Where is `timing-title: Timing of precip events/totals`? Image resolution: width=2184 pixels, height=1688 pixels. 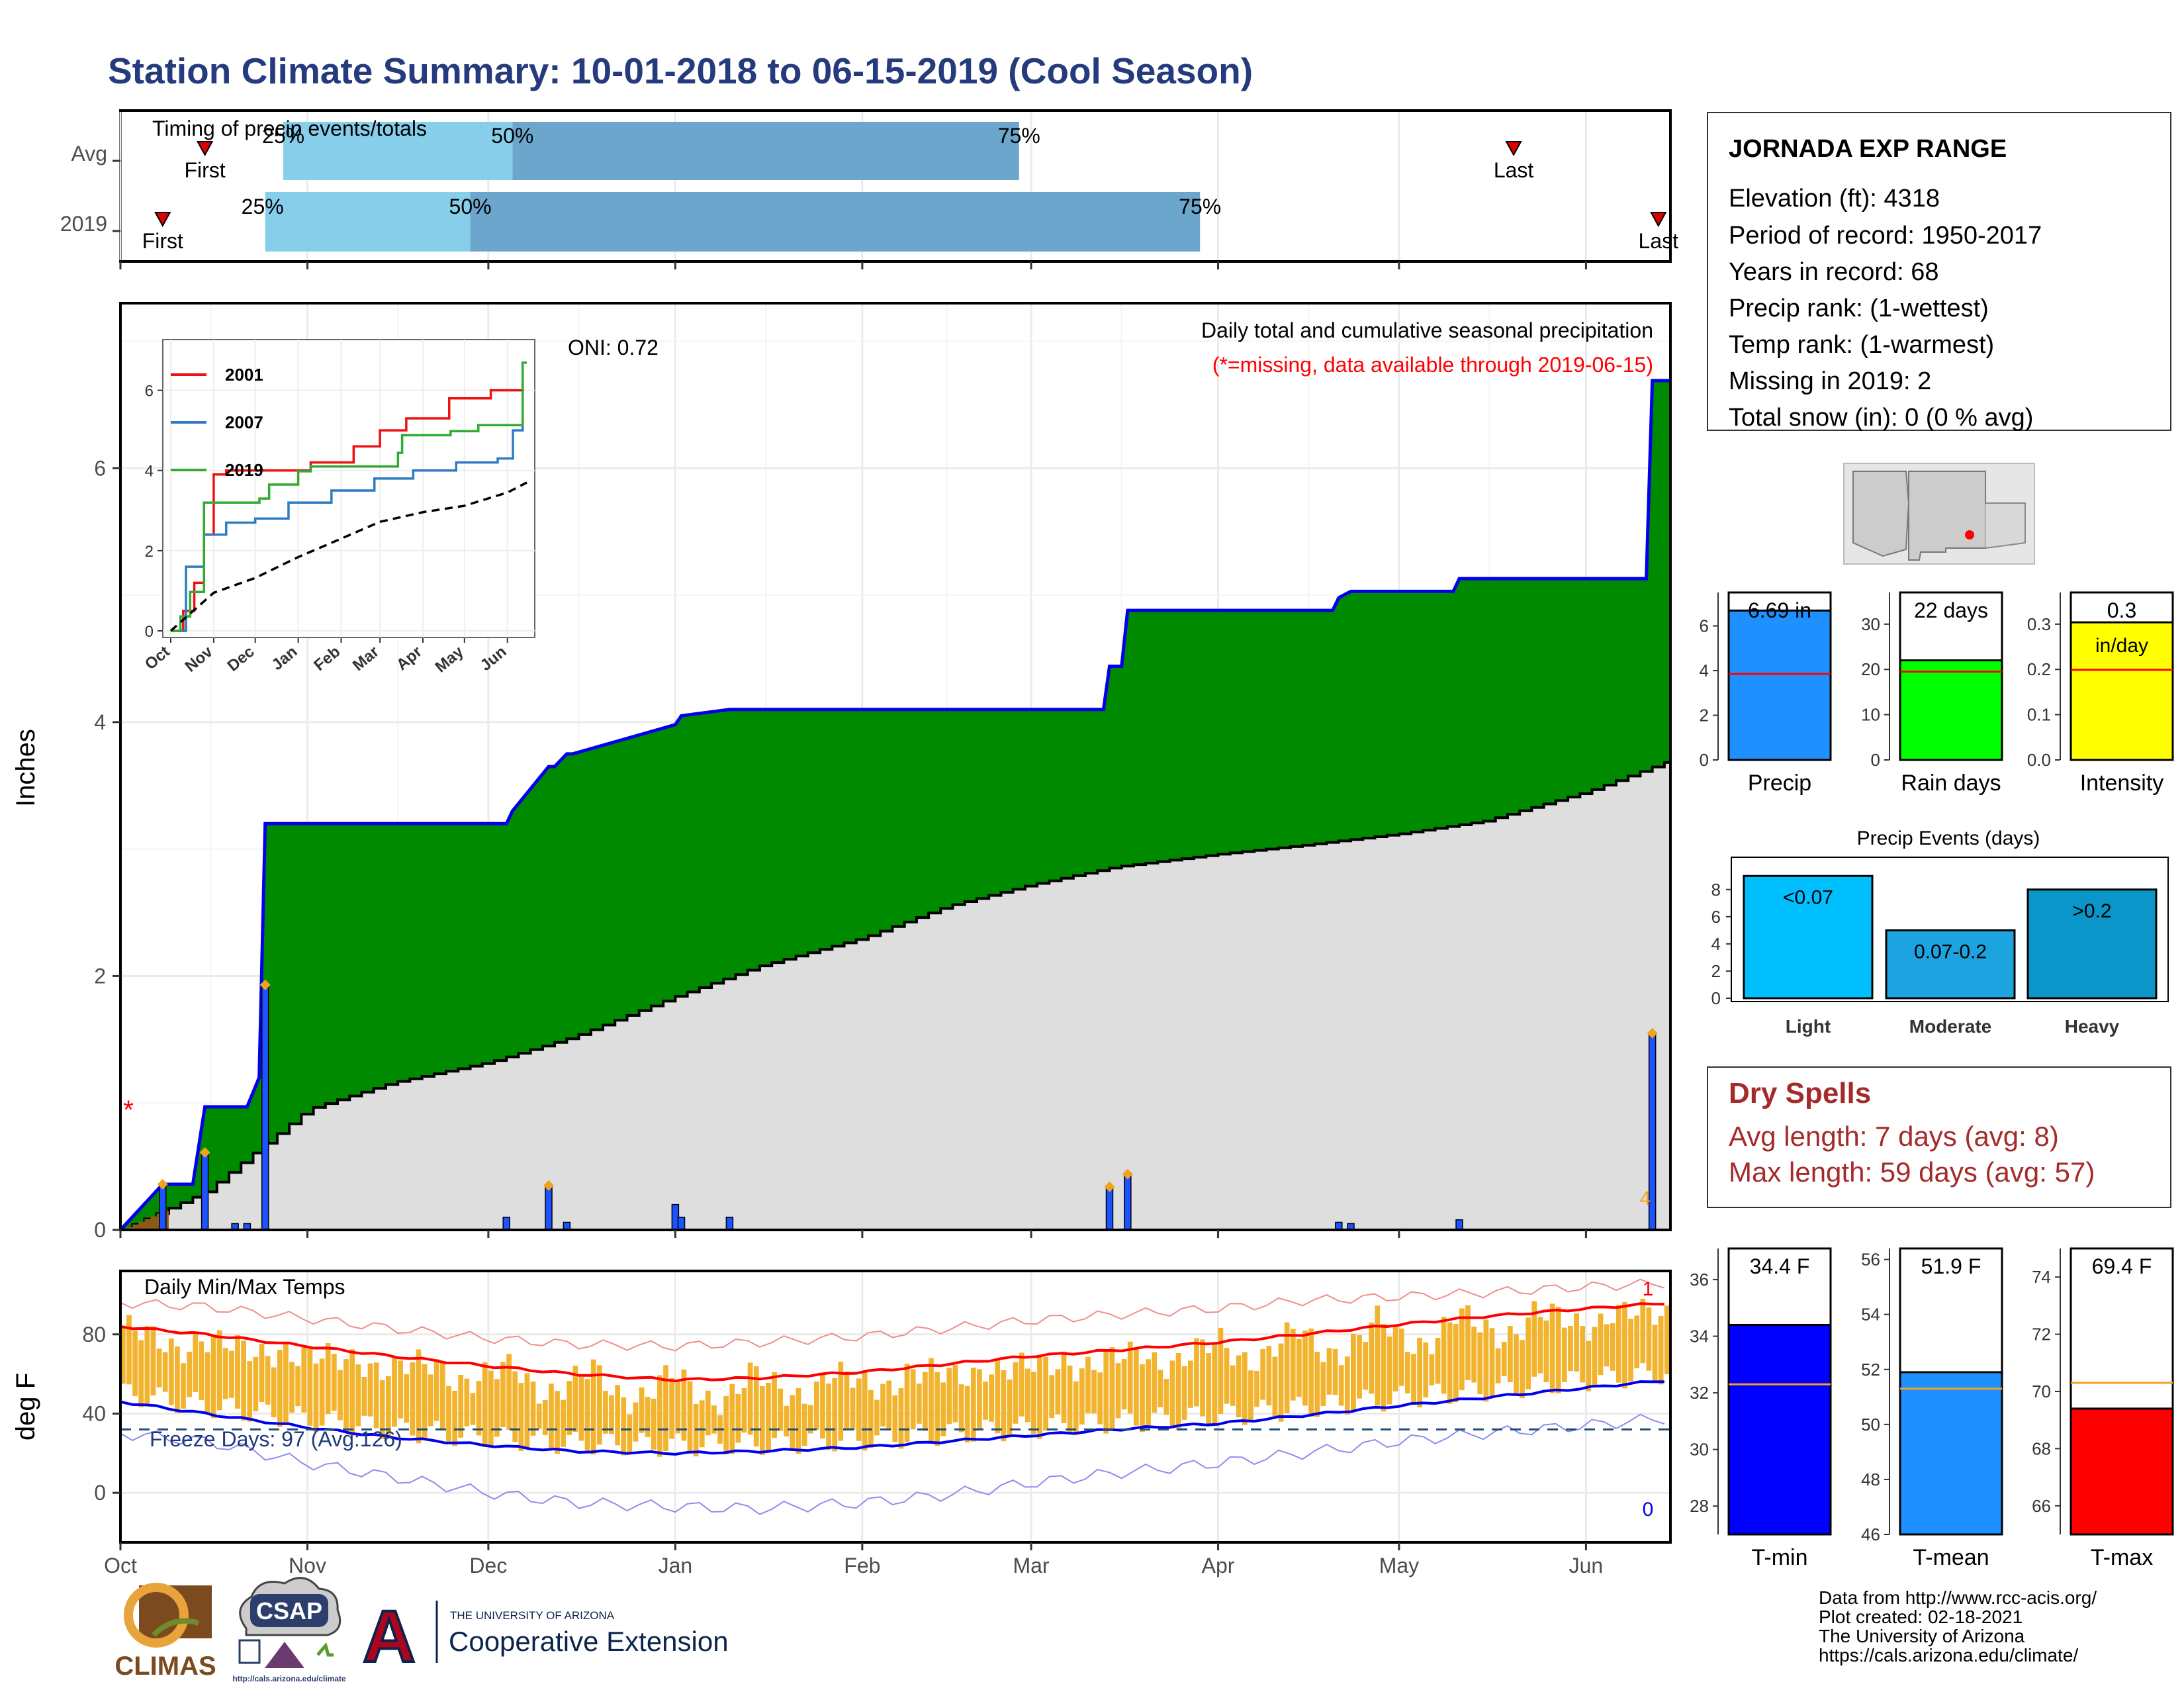
timing-title: Timing of precip events/totals is located at coordinates (289, 128).